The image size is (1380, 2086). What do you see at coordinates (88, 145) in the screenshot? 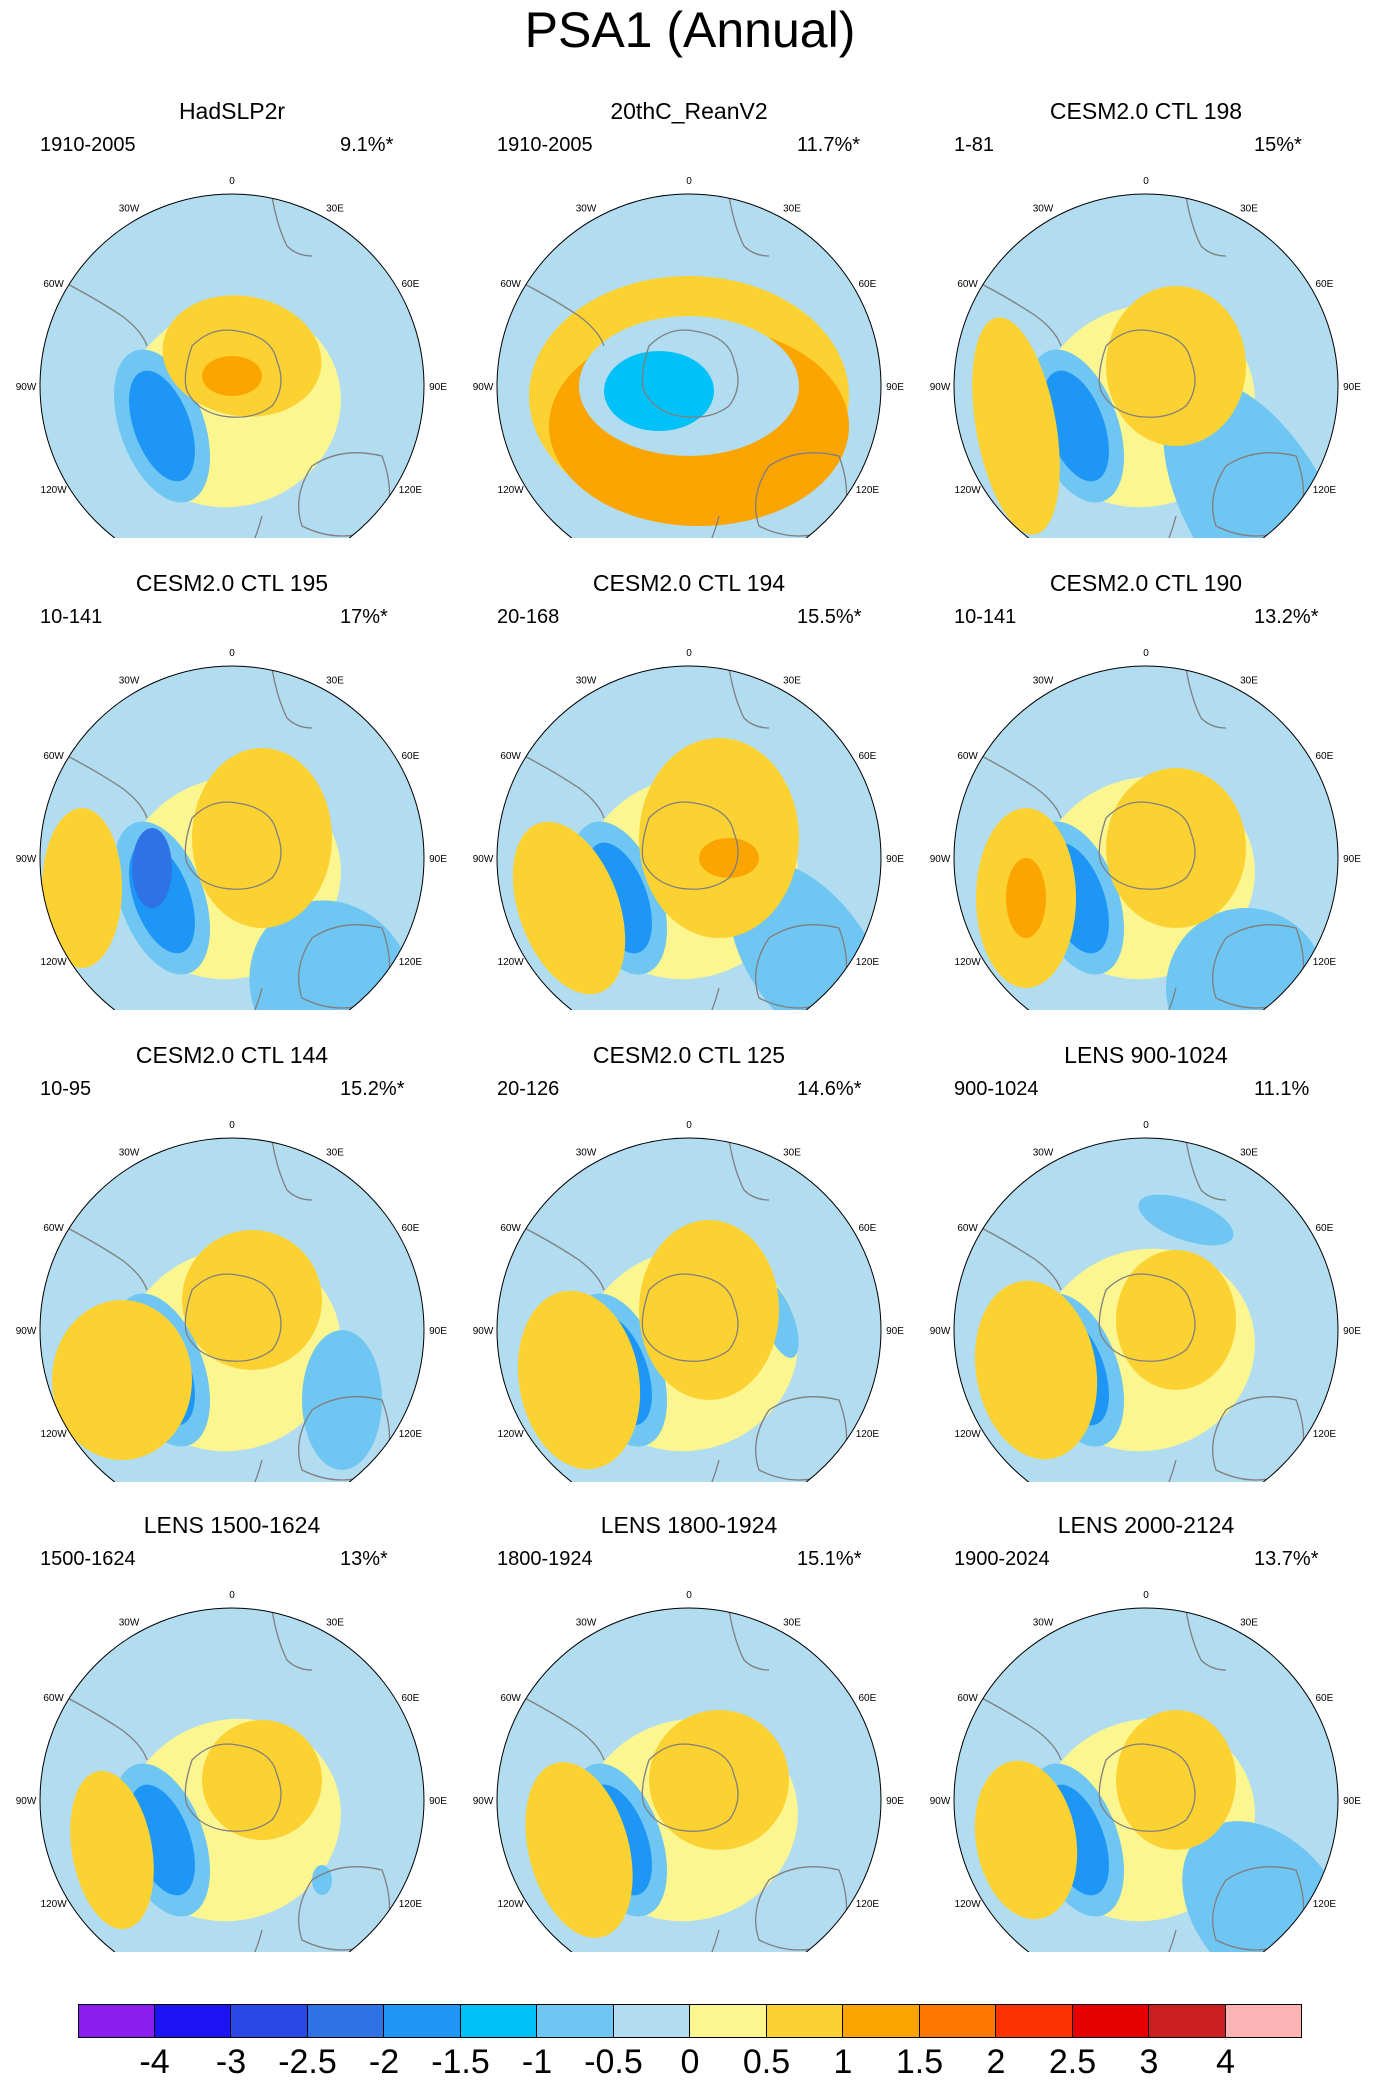
I see `panel-period: 1910-2005` at bounding box center [88, 145].